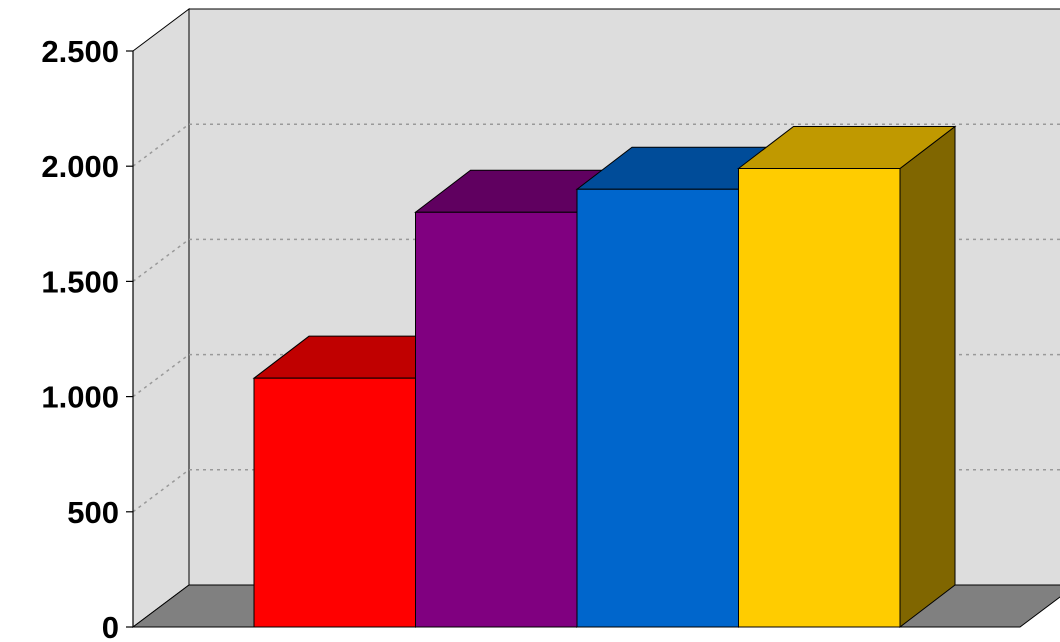 This screenshot has width=1060, height=642. I want to click on y-tick-labels: 0 500 1.000 1.500 2.000 2.500, so click(80, 338).